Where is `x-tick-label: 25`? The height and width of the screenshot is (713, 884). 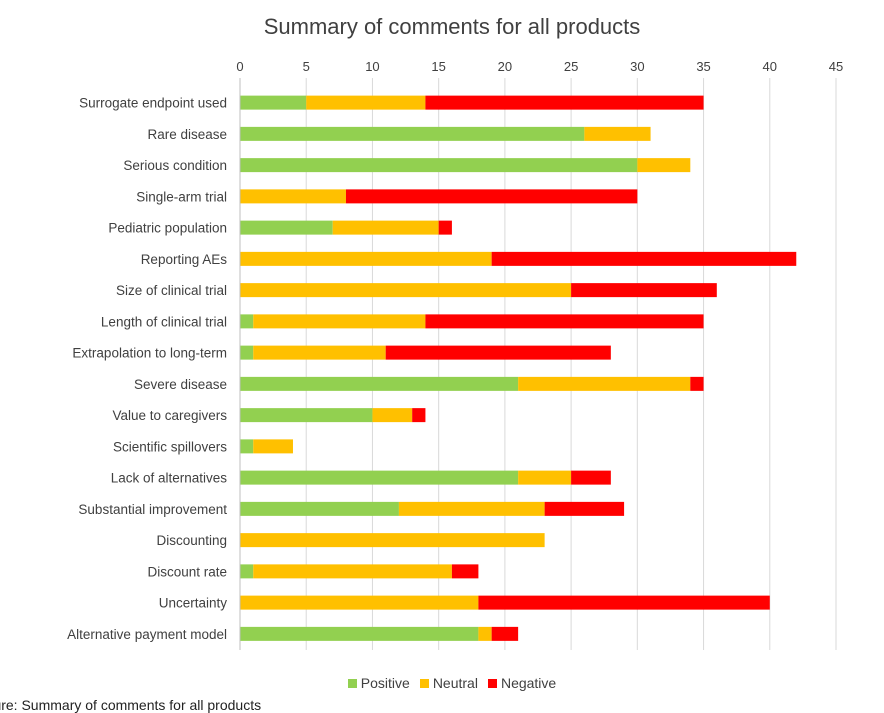 x-tick-label: 25 is located at coordinates (571, 66).